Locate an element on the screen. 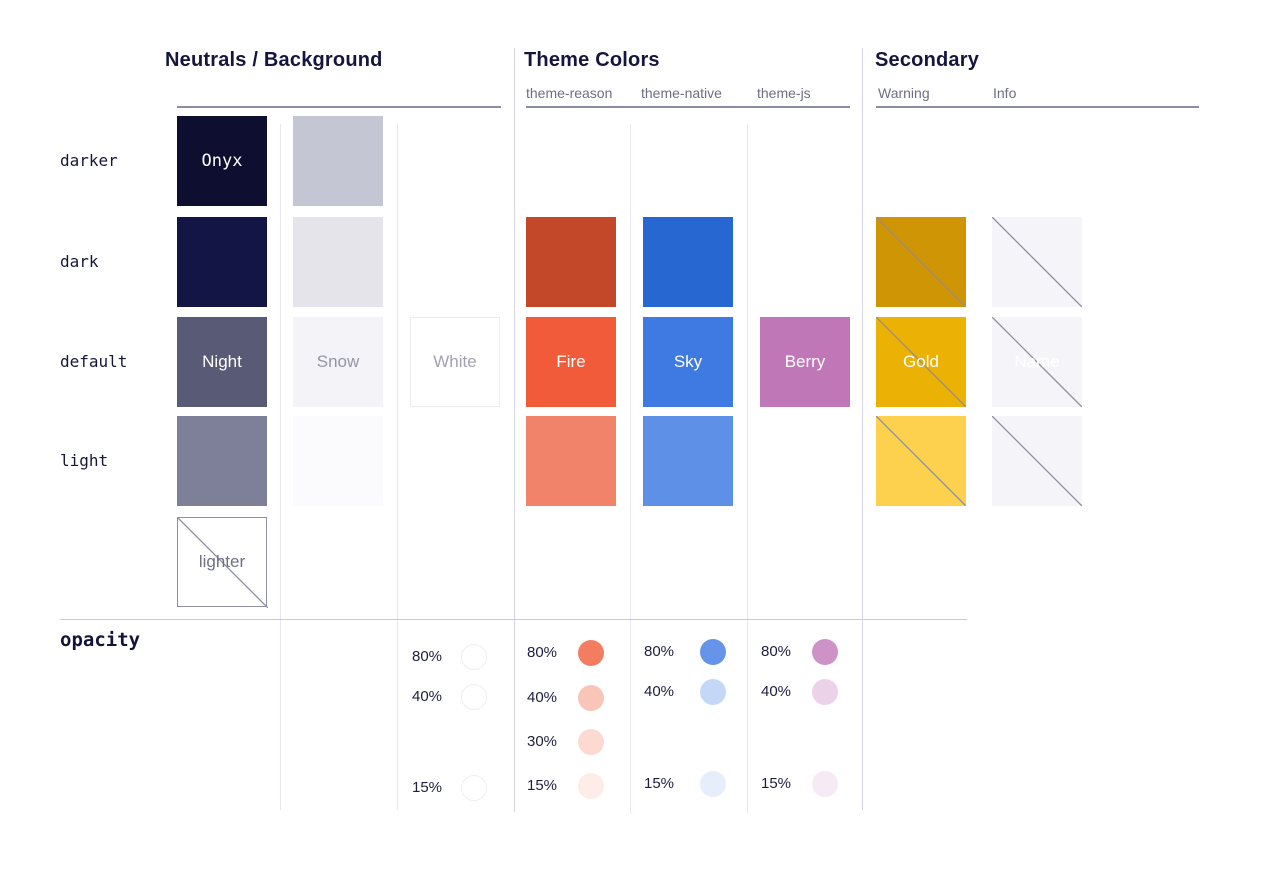 This screenshot has height=872, width=1280. column-label-warning: Warning is located at coordinates (904, 93).